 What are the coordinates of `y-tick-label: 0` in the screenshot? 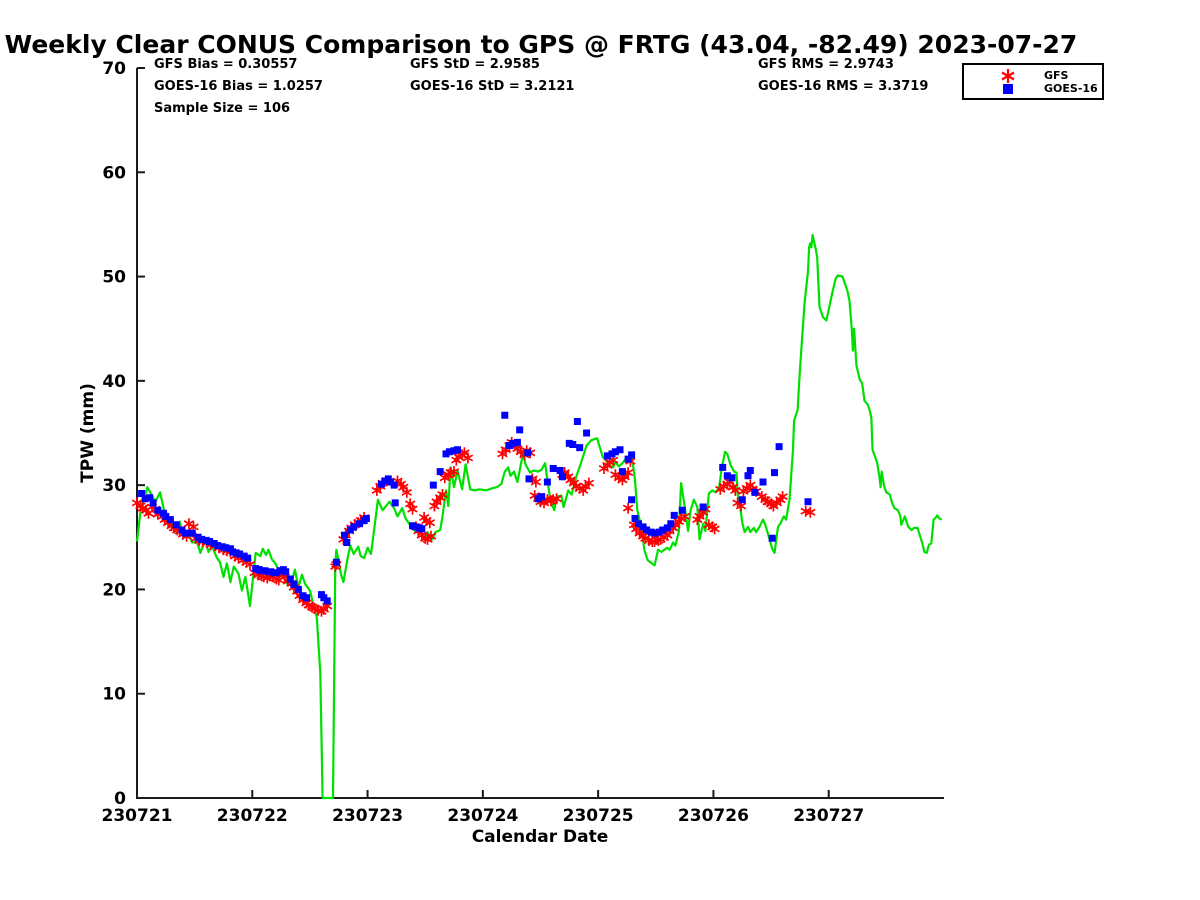 It's located at (120, 799).